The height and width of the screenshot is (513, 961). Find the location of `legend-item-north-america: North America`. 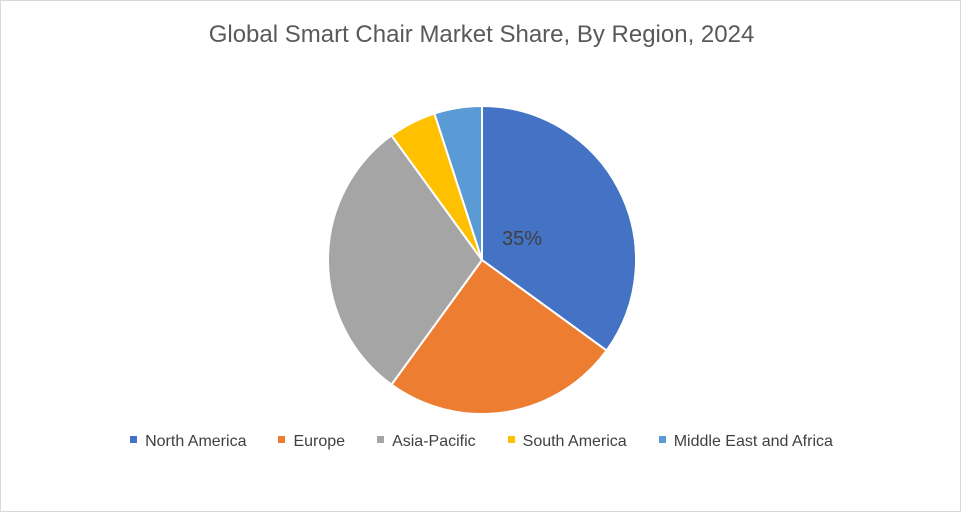

legend-item-north-america: North America is located at coordinates (188, 442).